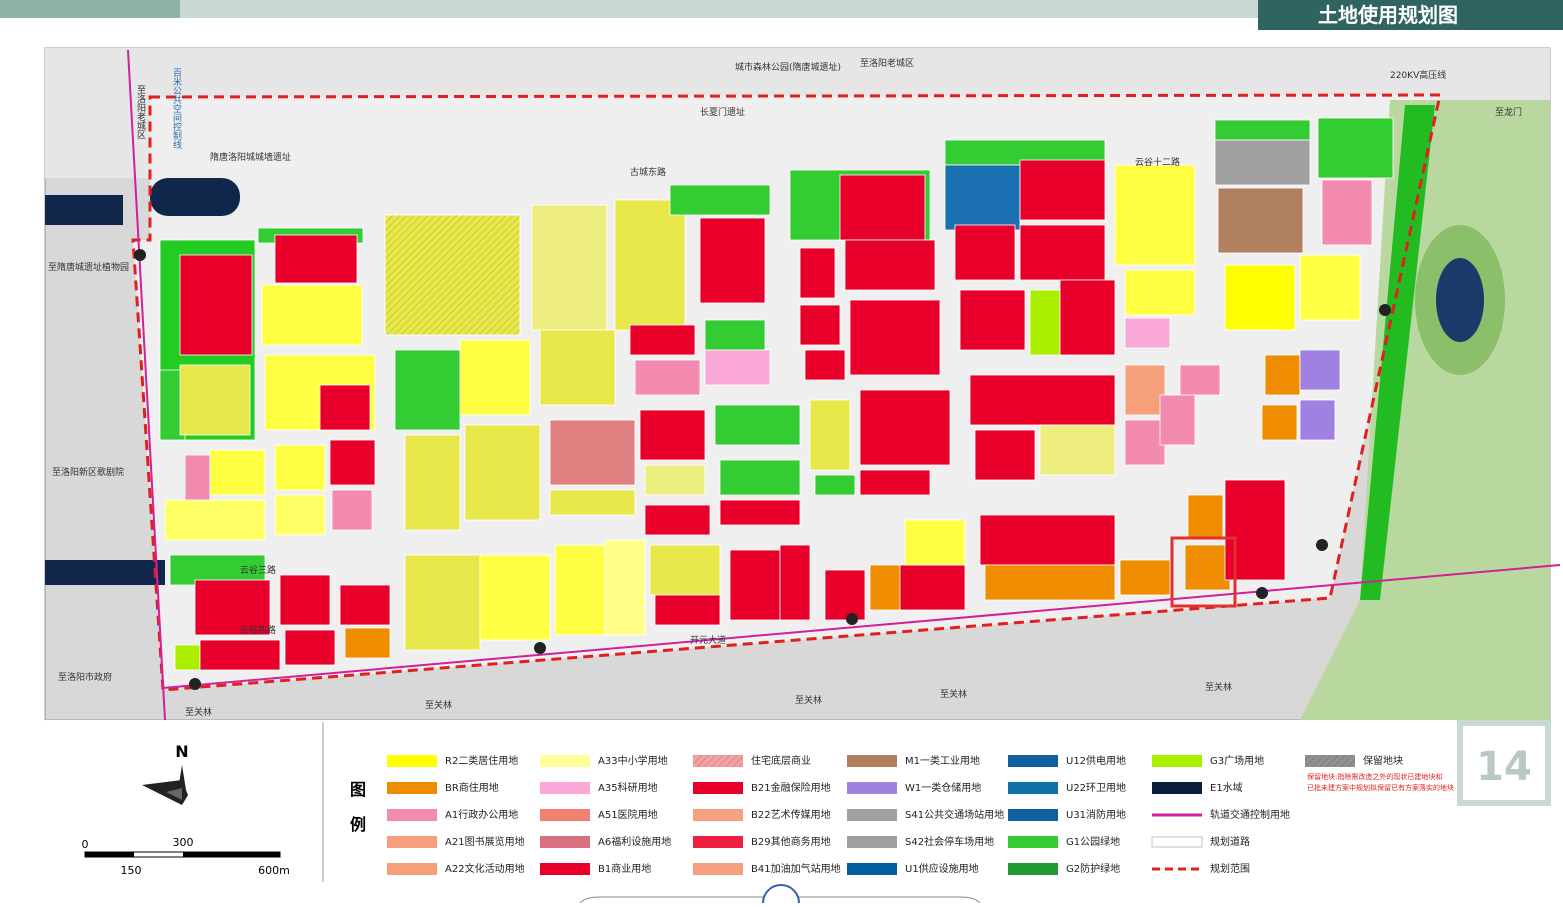 The height and width of the screenshot is (907, 1563). I want to click on legend-label: A1行政办公用地, so click(481, 814).